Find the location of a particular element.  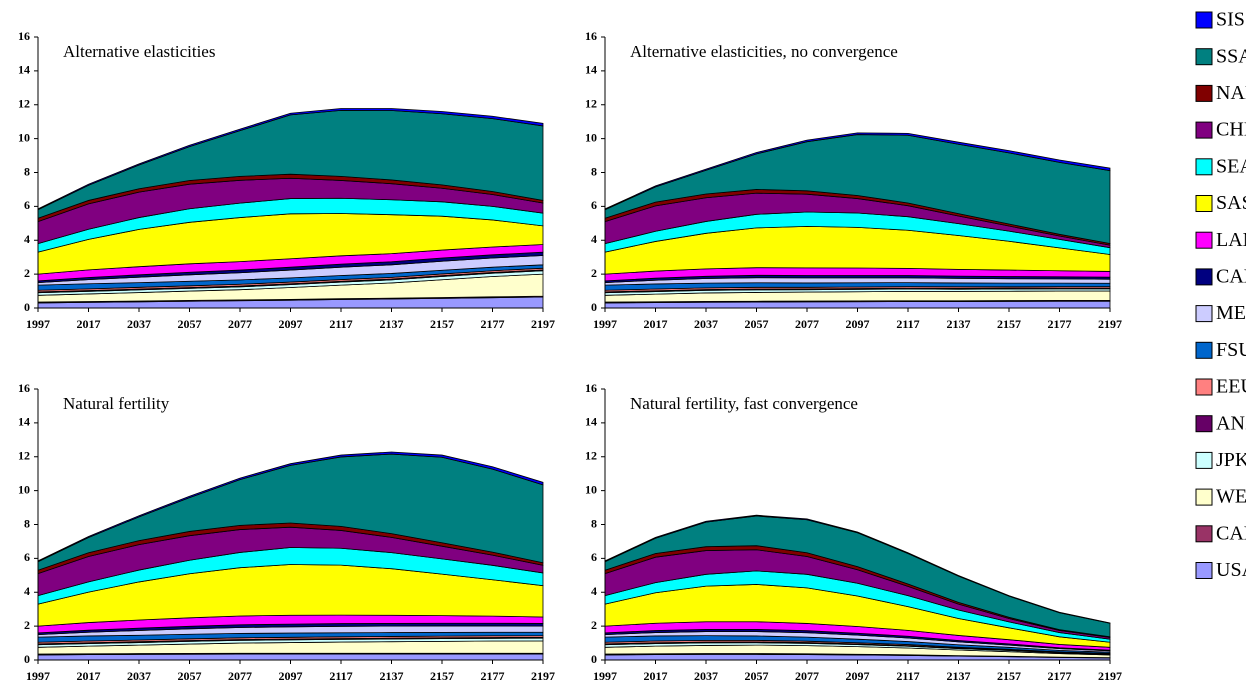

x-tick-label: 2097 is located at coordinates (291, 324).